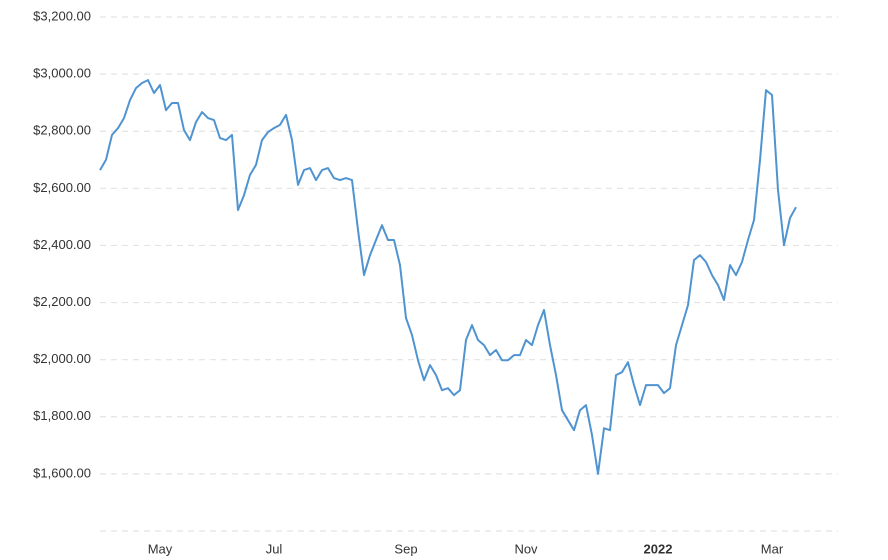 The image size is (888, 560). I want to click on y-tick-label: $2,400.00, so click(62, 244).